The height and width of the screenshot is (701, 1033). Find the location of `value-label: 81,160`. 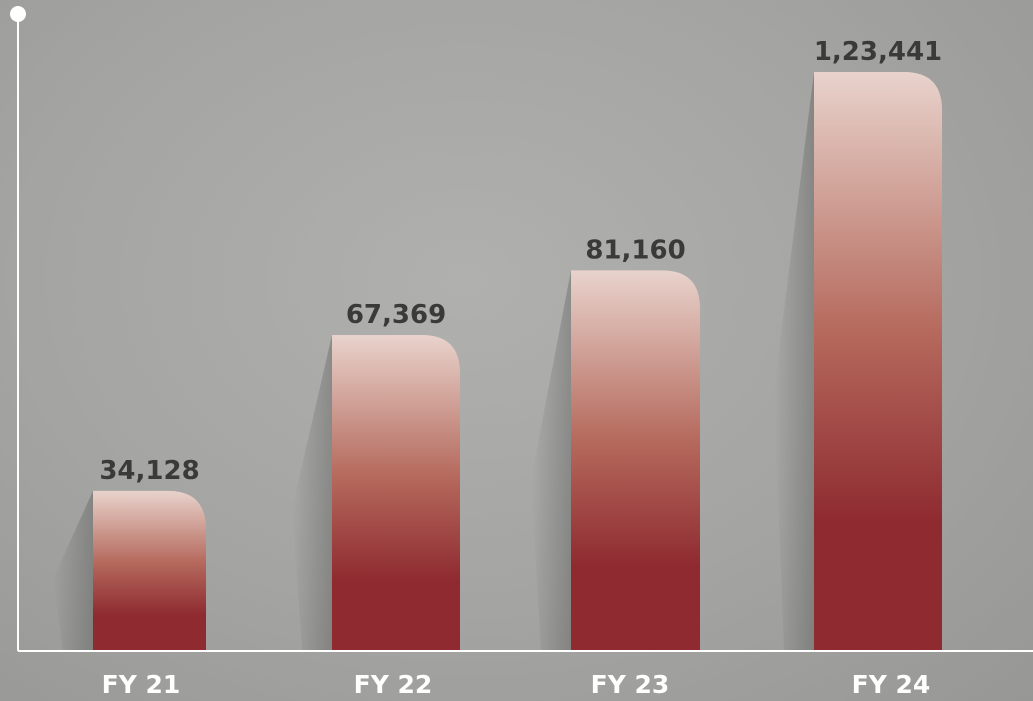

value-label: 81,160 is located at coordinates (635, 250).